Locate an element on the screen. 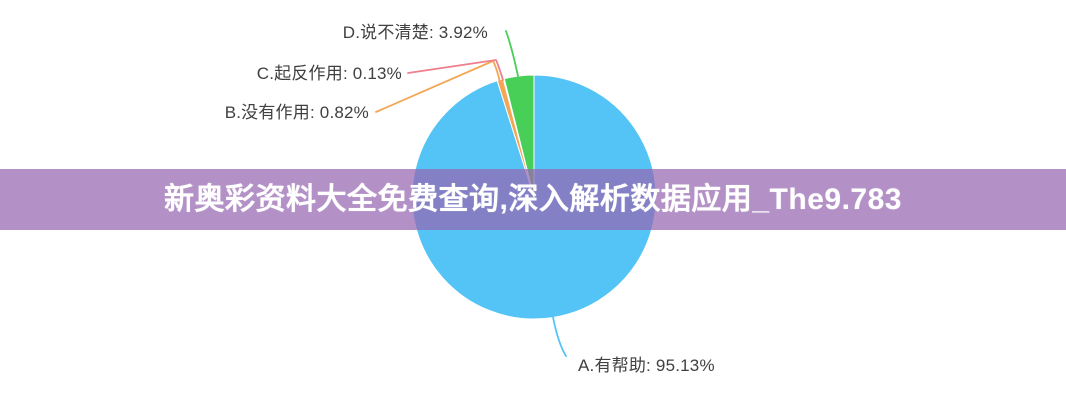  pie-label-a: A.有帮助: 95.13% is located at coordinates (646, 365).